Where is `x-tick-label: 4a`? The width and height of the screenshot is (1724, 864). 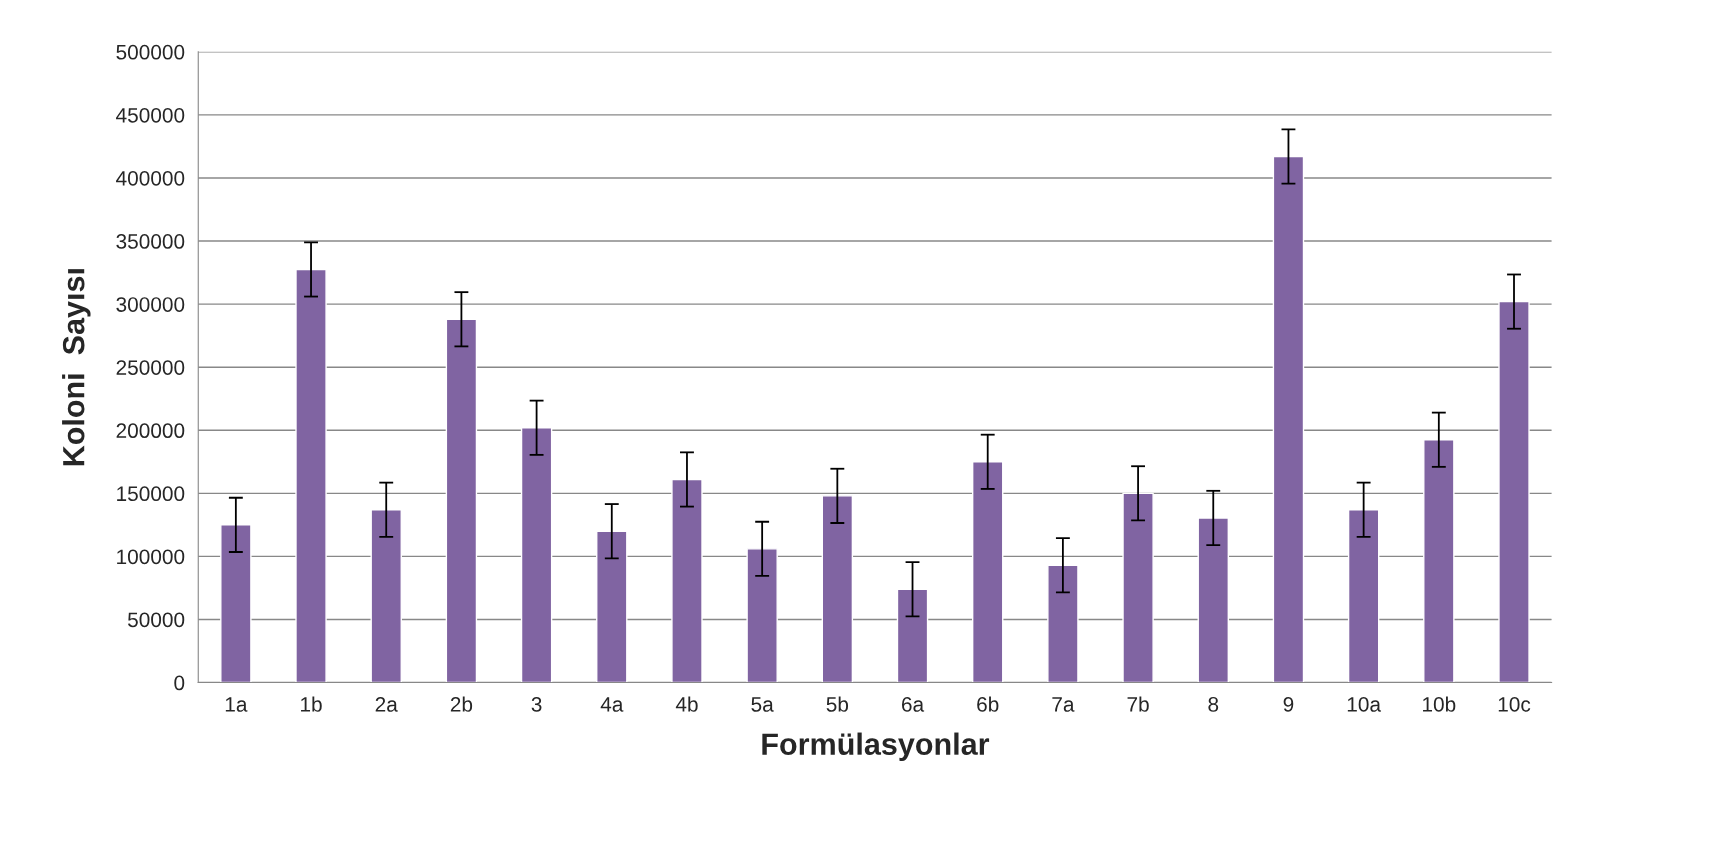
x-tick-label: 4a is located at coordinates (612, 704).